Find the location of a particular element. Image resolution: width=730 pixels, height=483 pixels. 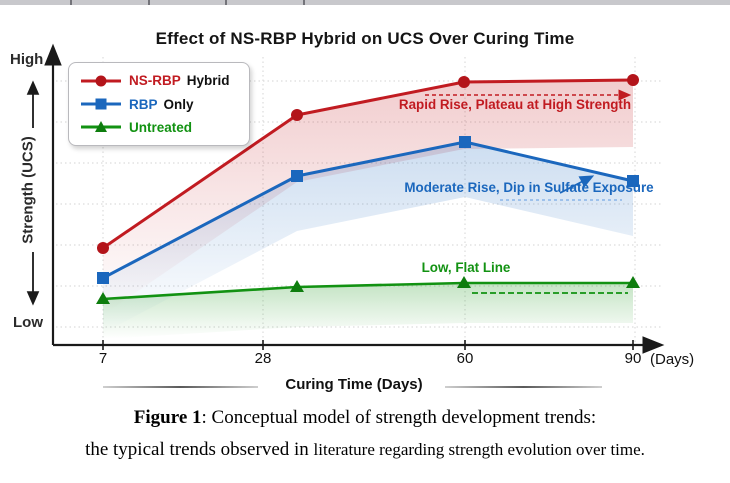

annotation-rapid-rise: Rapid Rise, Plateau at High Strength is located at coordinates (515, 104).